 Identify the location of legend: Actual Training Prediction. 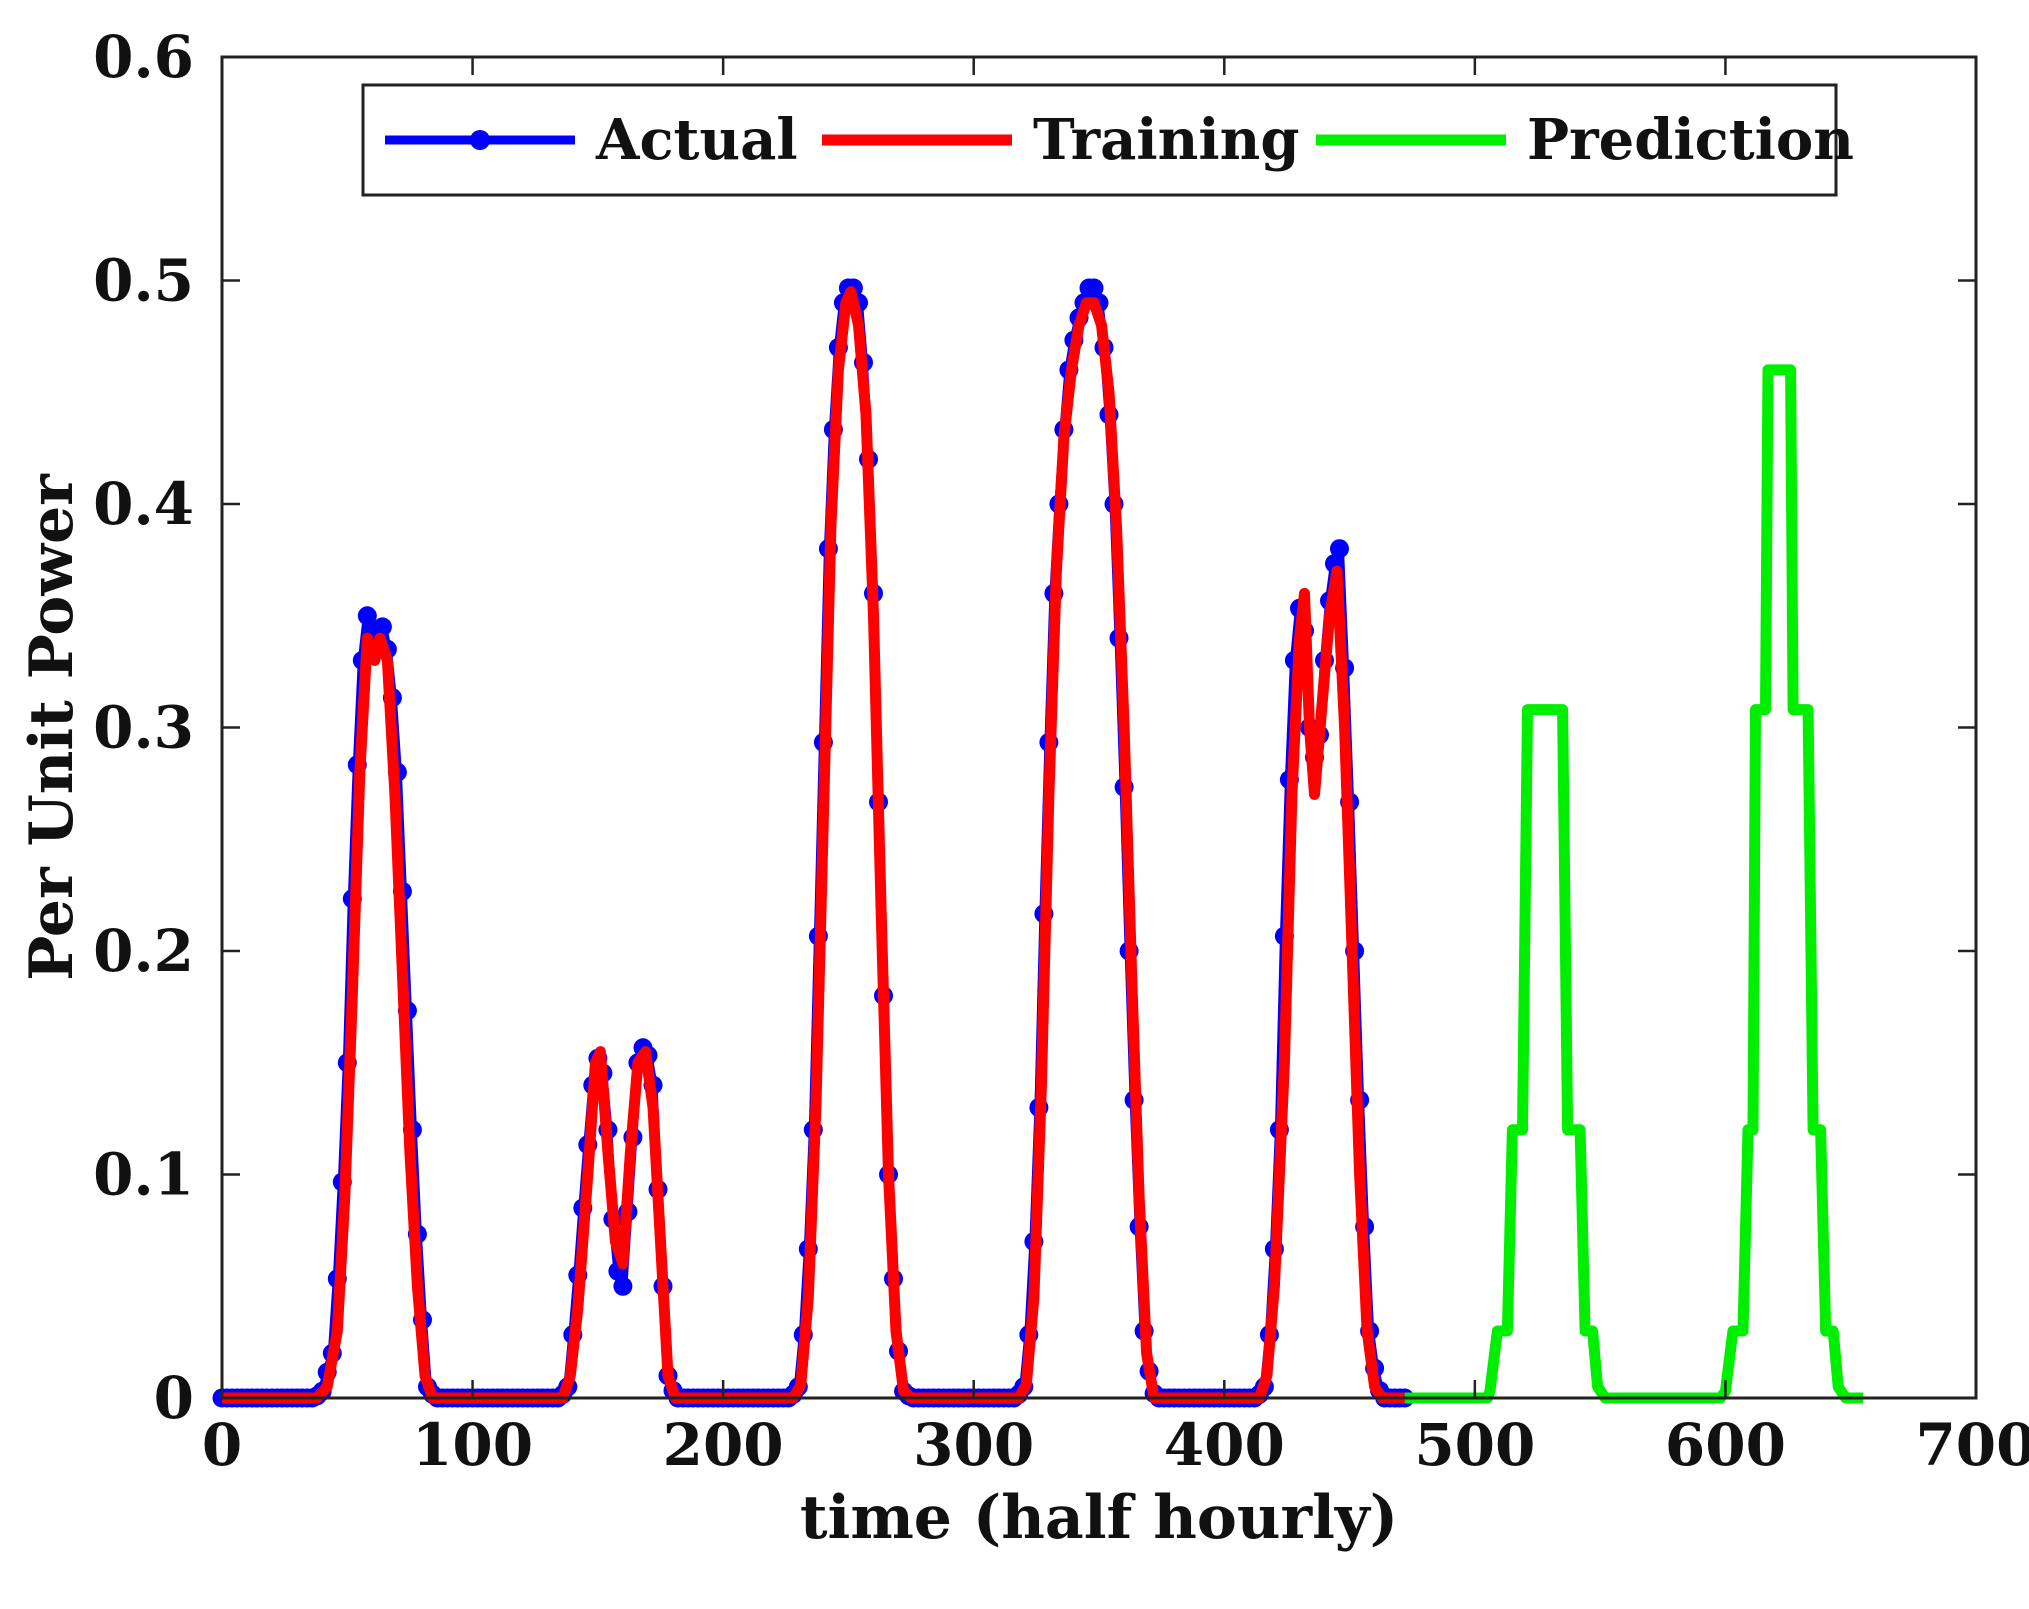
(1107, 140).